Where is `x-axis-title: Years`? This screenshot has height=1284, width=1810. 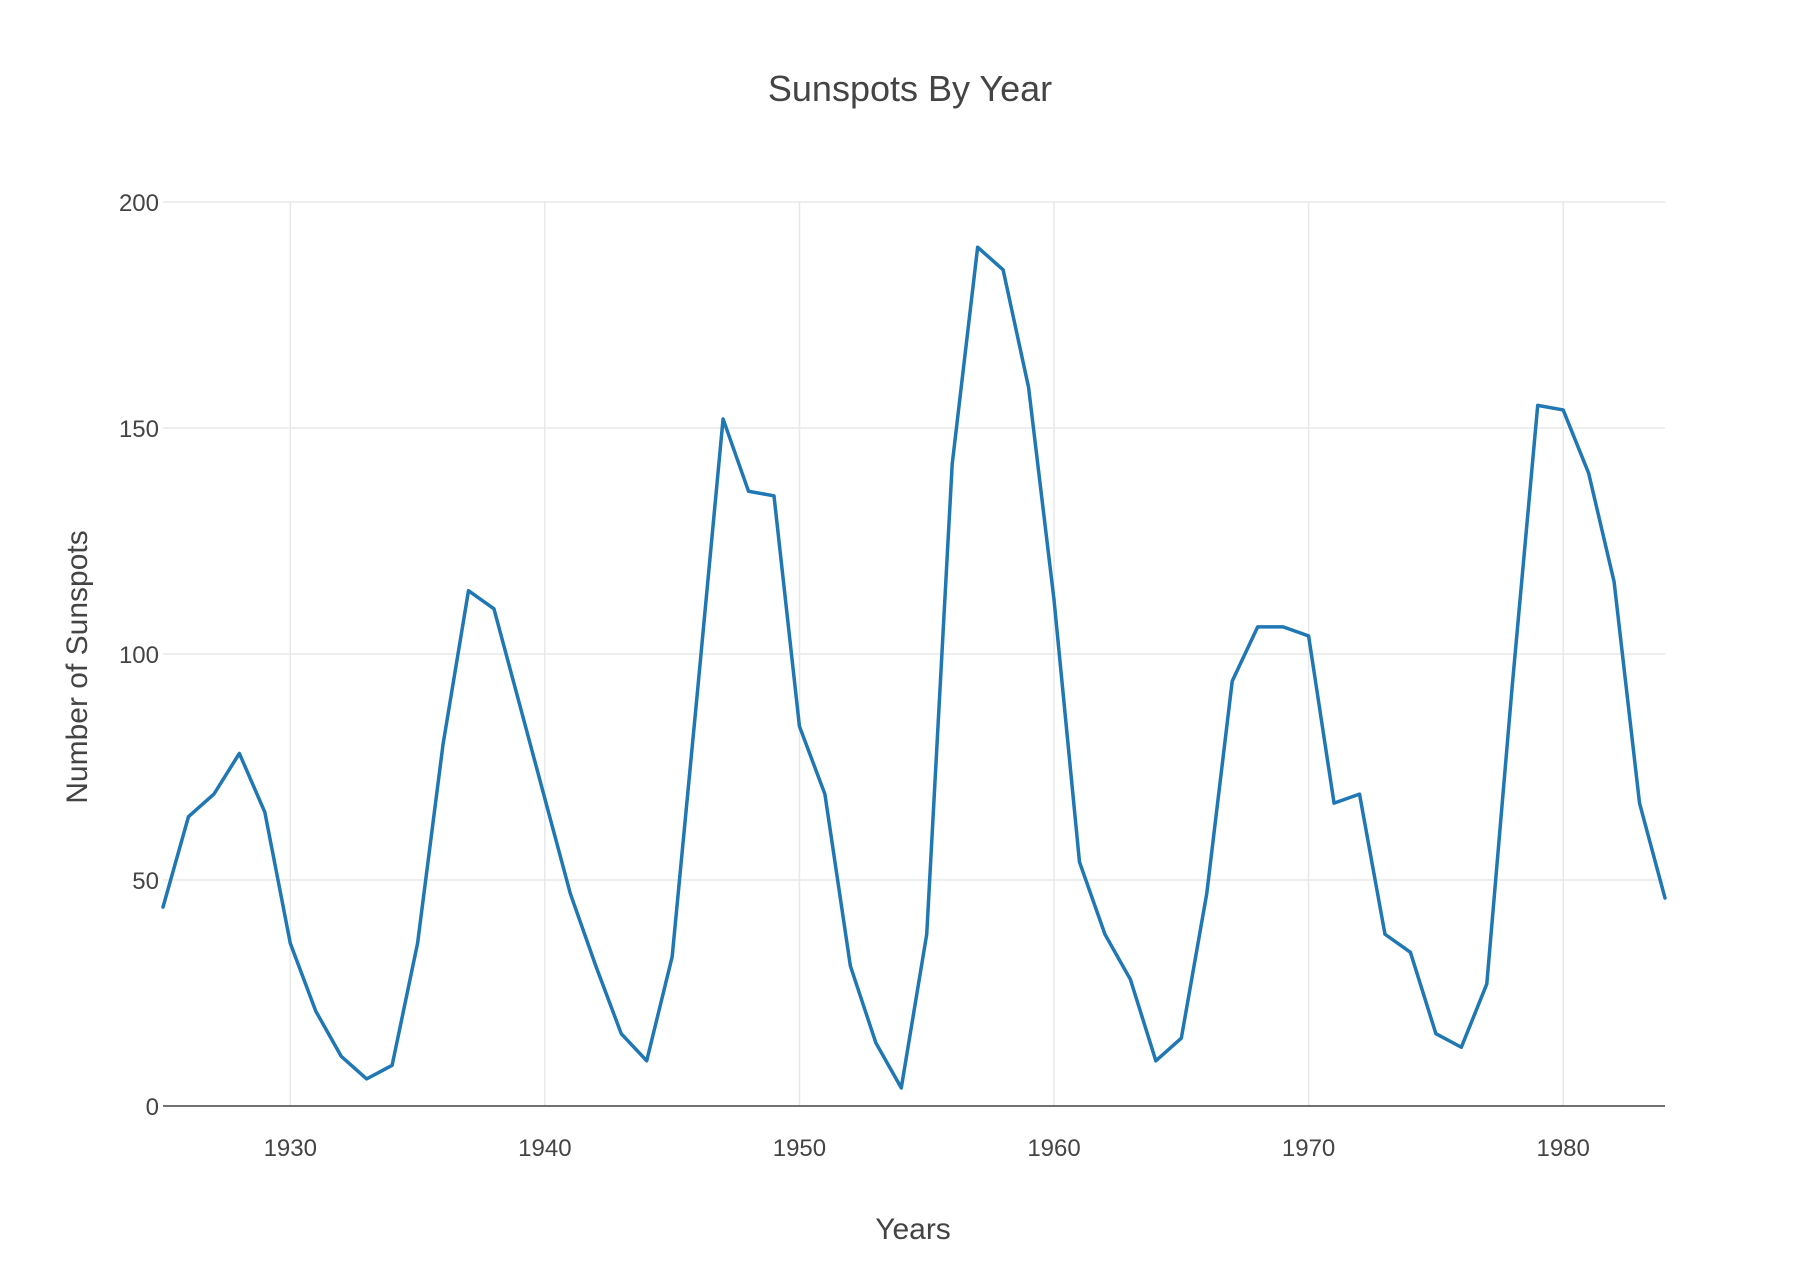
x-axis-title: Years is located at coordinates (913, 1229).